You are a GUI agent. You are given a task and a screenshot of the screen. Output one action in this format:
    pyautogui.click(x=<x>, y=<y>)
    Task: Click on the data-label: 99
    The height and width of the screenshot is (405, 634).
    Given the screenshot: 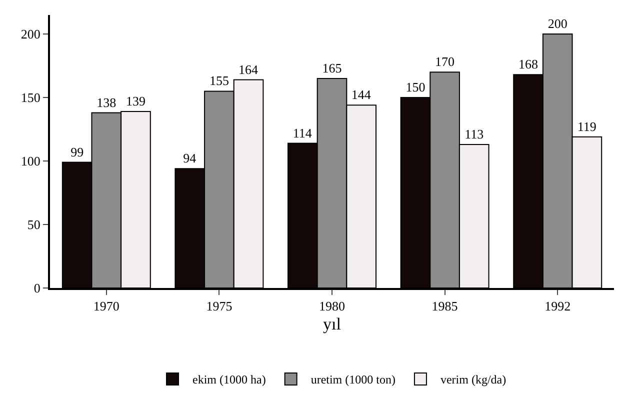 What is the action you would take?
    pyautogui.click(x=77, y=152)
    